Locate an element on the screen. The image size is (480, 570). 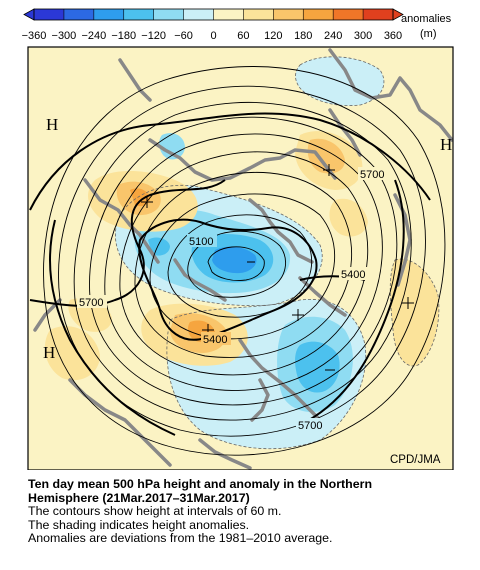
colorbar-tick-label: −60 is located at coordinates (183, 36).